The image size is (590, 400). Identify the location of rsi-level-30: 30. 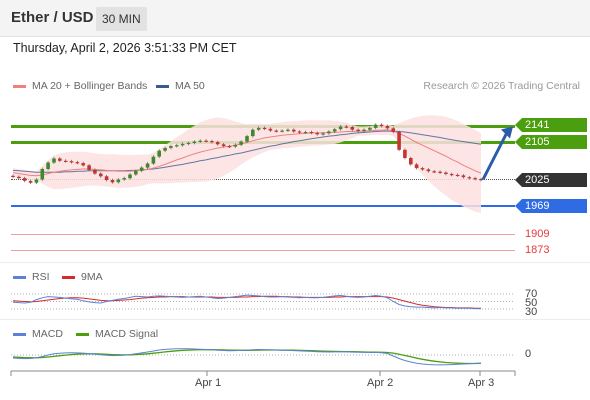
(531, 312).